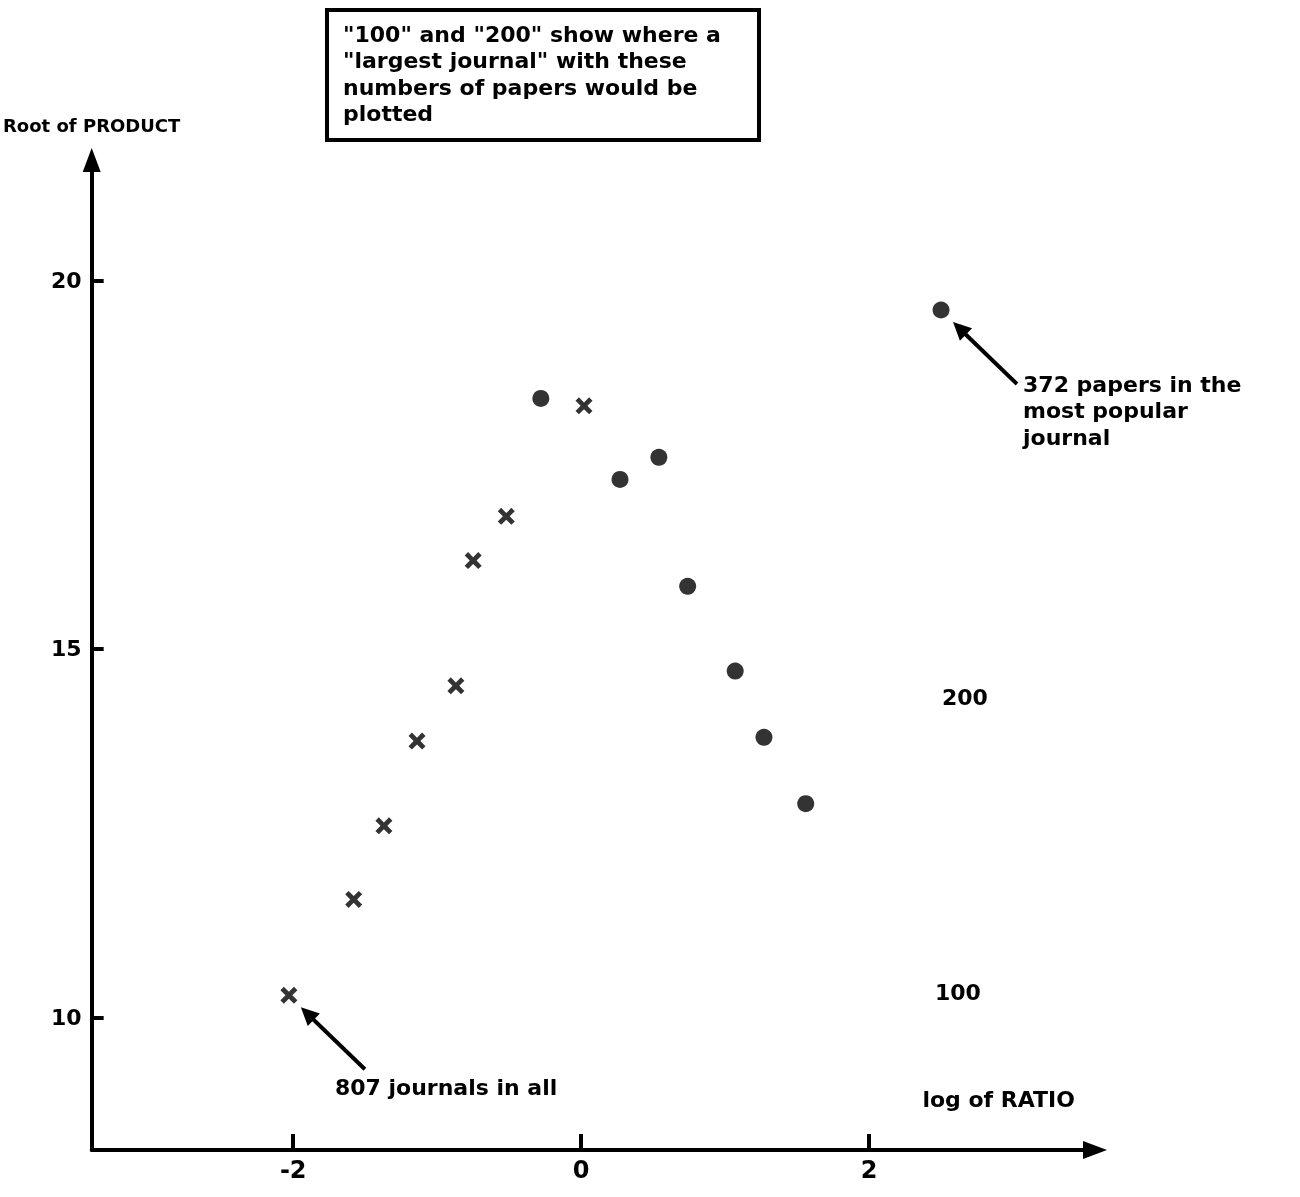  What do you see at coordinates (998, 1099) in the screenshot?
I see `x-axis-title: log of RATIO` at bounding box center [998, 1099].